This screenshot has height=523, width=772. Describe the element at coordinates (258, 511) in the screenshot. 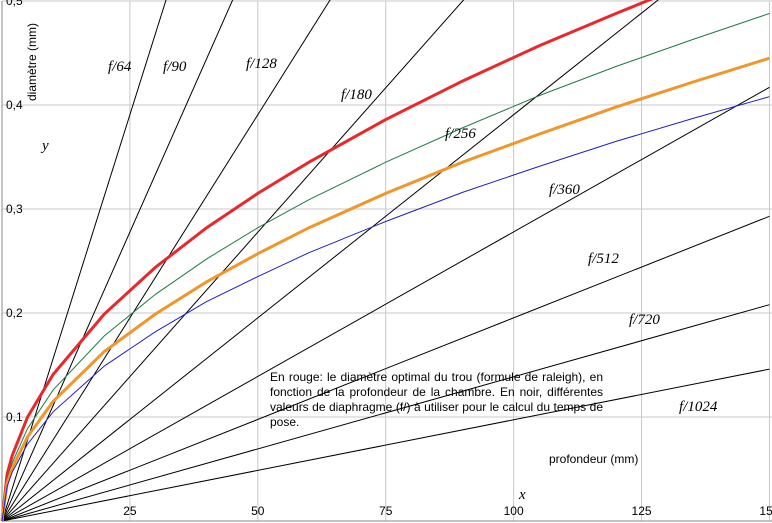

I see `x-tick-label: 50` at that location.